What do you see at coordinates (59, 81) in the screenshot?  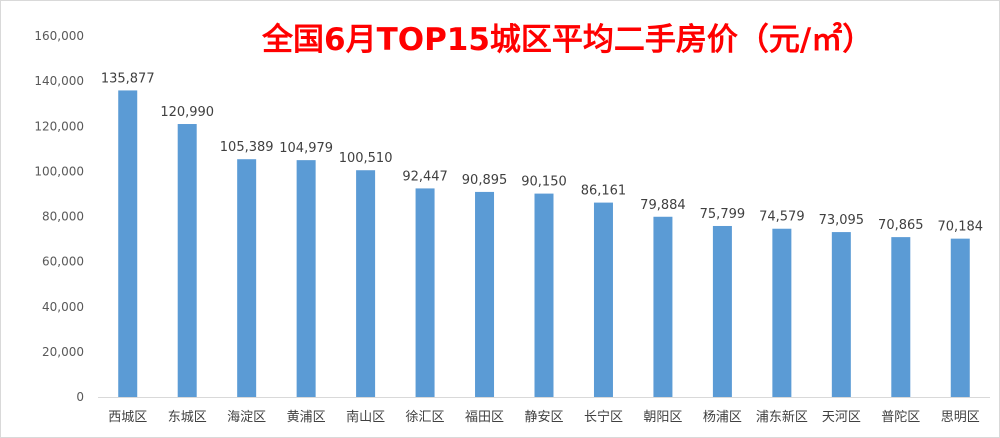 I see `y-tick-label: 140,000` at bounding box center [59, 81].